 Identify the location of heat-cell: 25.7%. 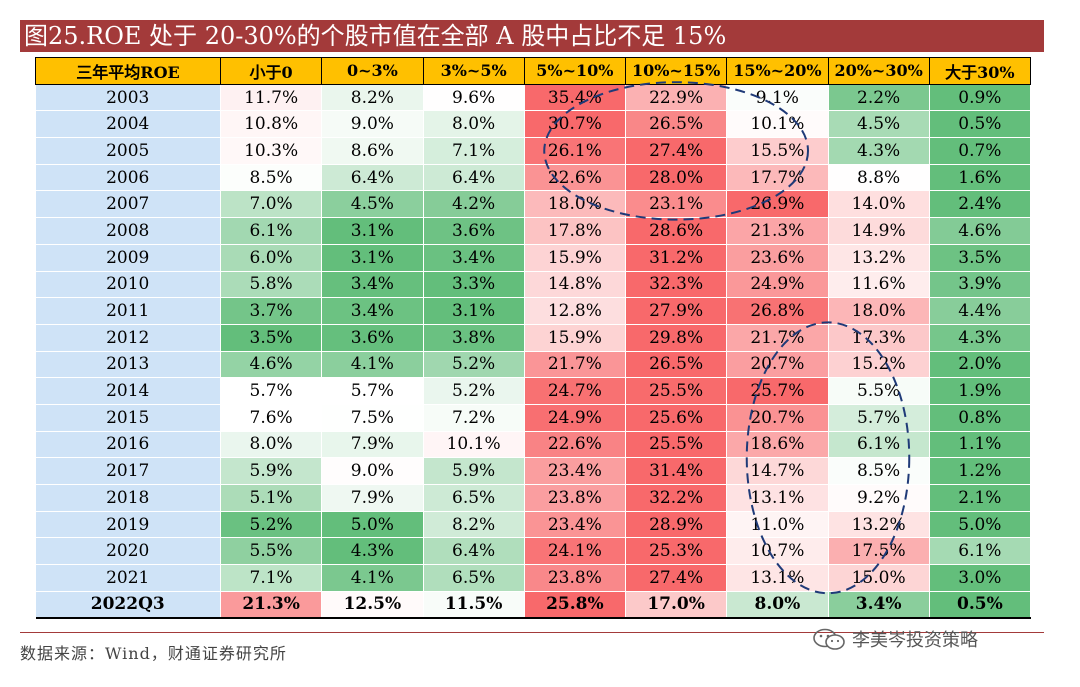
(777, 391).